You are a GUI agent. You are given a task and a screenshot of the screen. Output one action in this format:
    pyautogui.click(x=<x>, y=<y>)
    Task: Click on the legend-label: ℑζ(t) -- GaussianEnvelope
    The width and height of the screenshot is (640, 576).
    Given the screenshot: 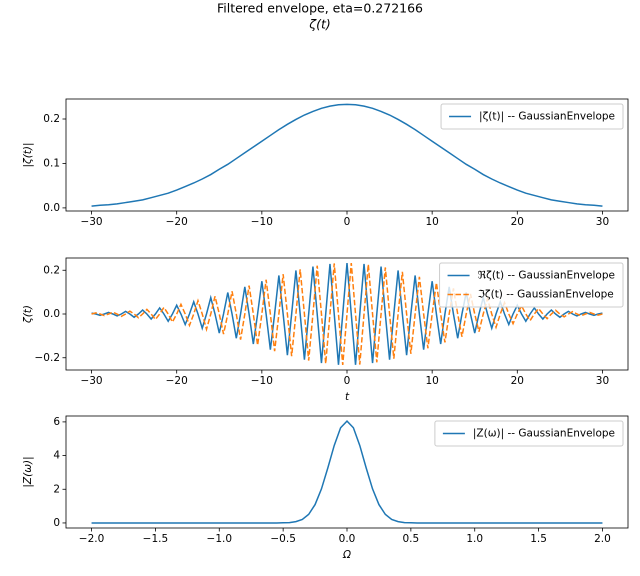 What is the action you would take?
    pyautogui.click(x=546, y=295)
    